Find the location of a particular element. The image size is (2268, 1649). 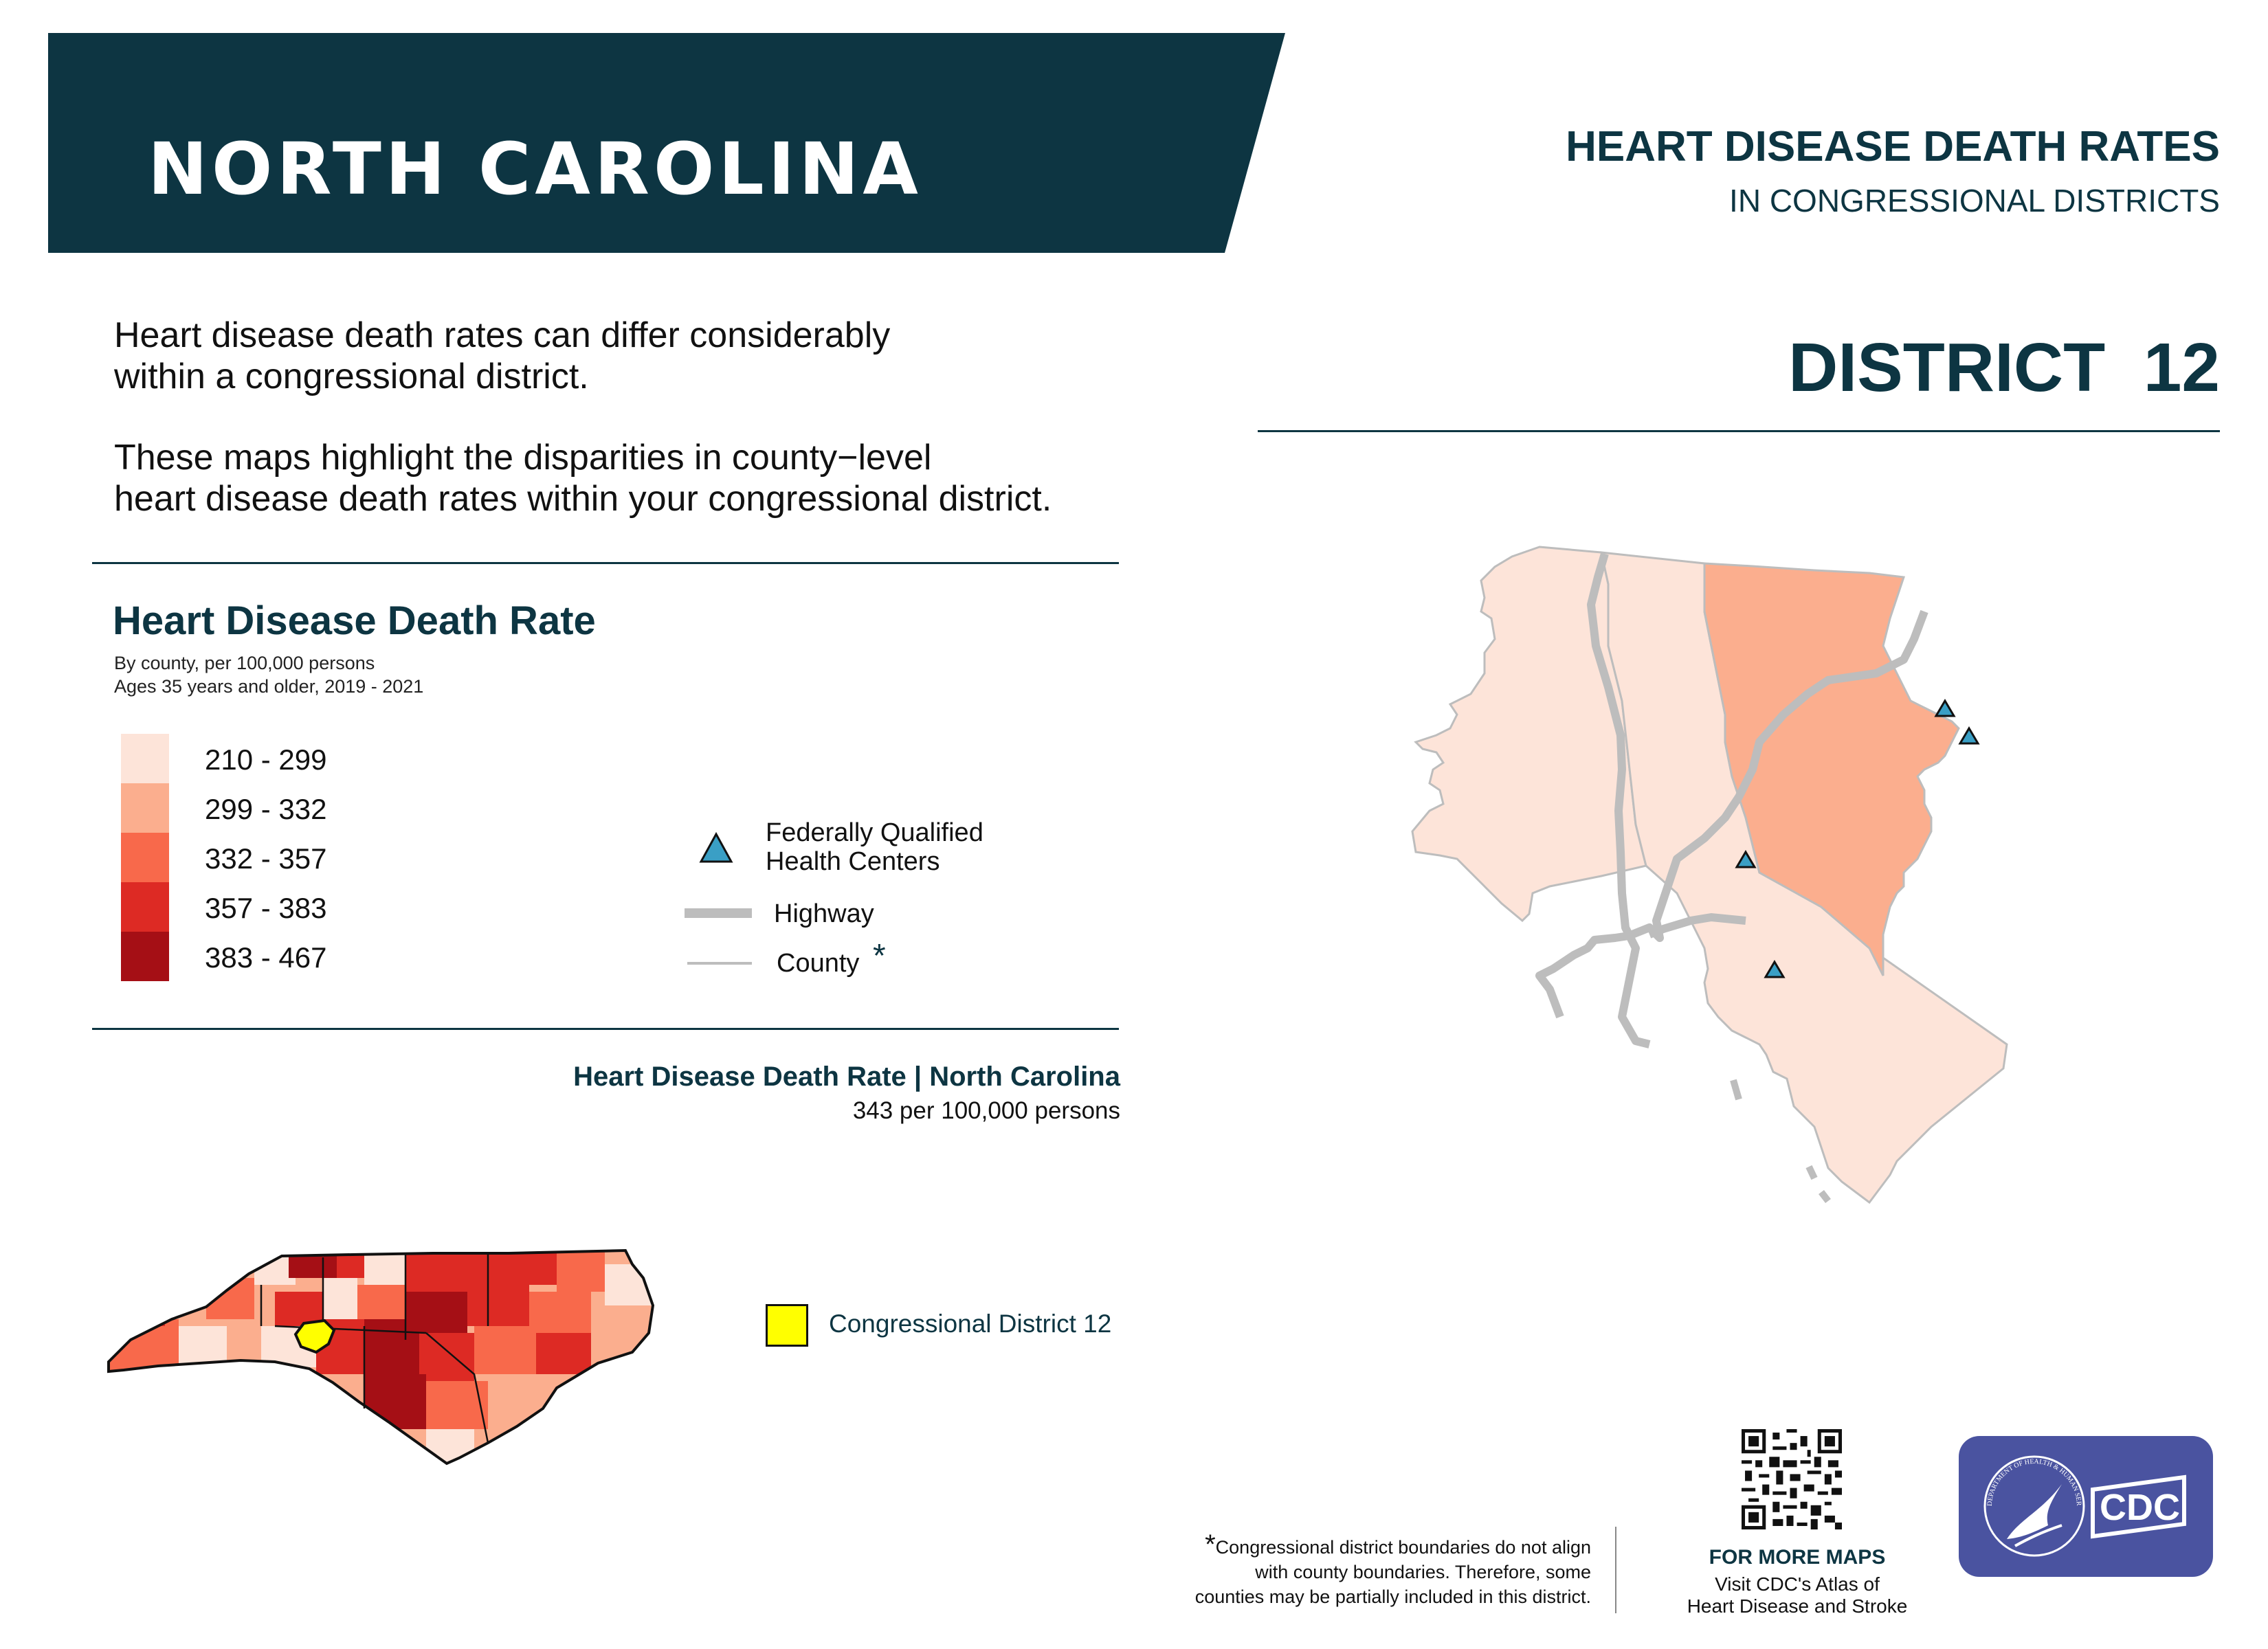

state-rate-value: 343 per 100,000 persons is located at coordinates (986, 1110).